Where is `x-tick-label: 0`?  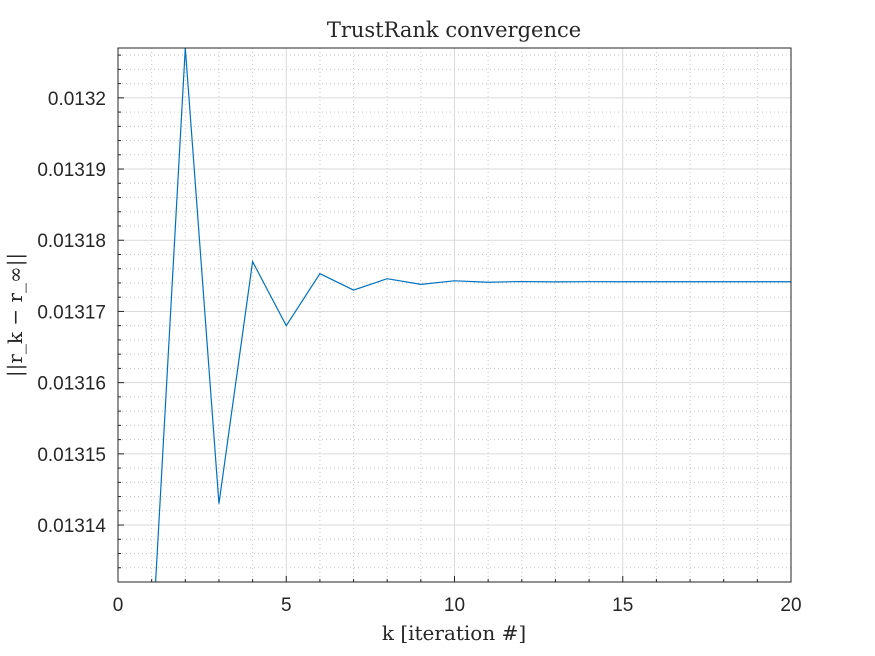
x-tick-label: 0 is located at coordinates (118, 605).